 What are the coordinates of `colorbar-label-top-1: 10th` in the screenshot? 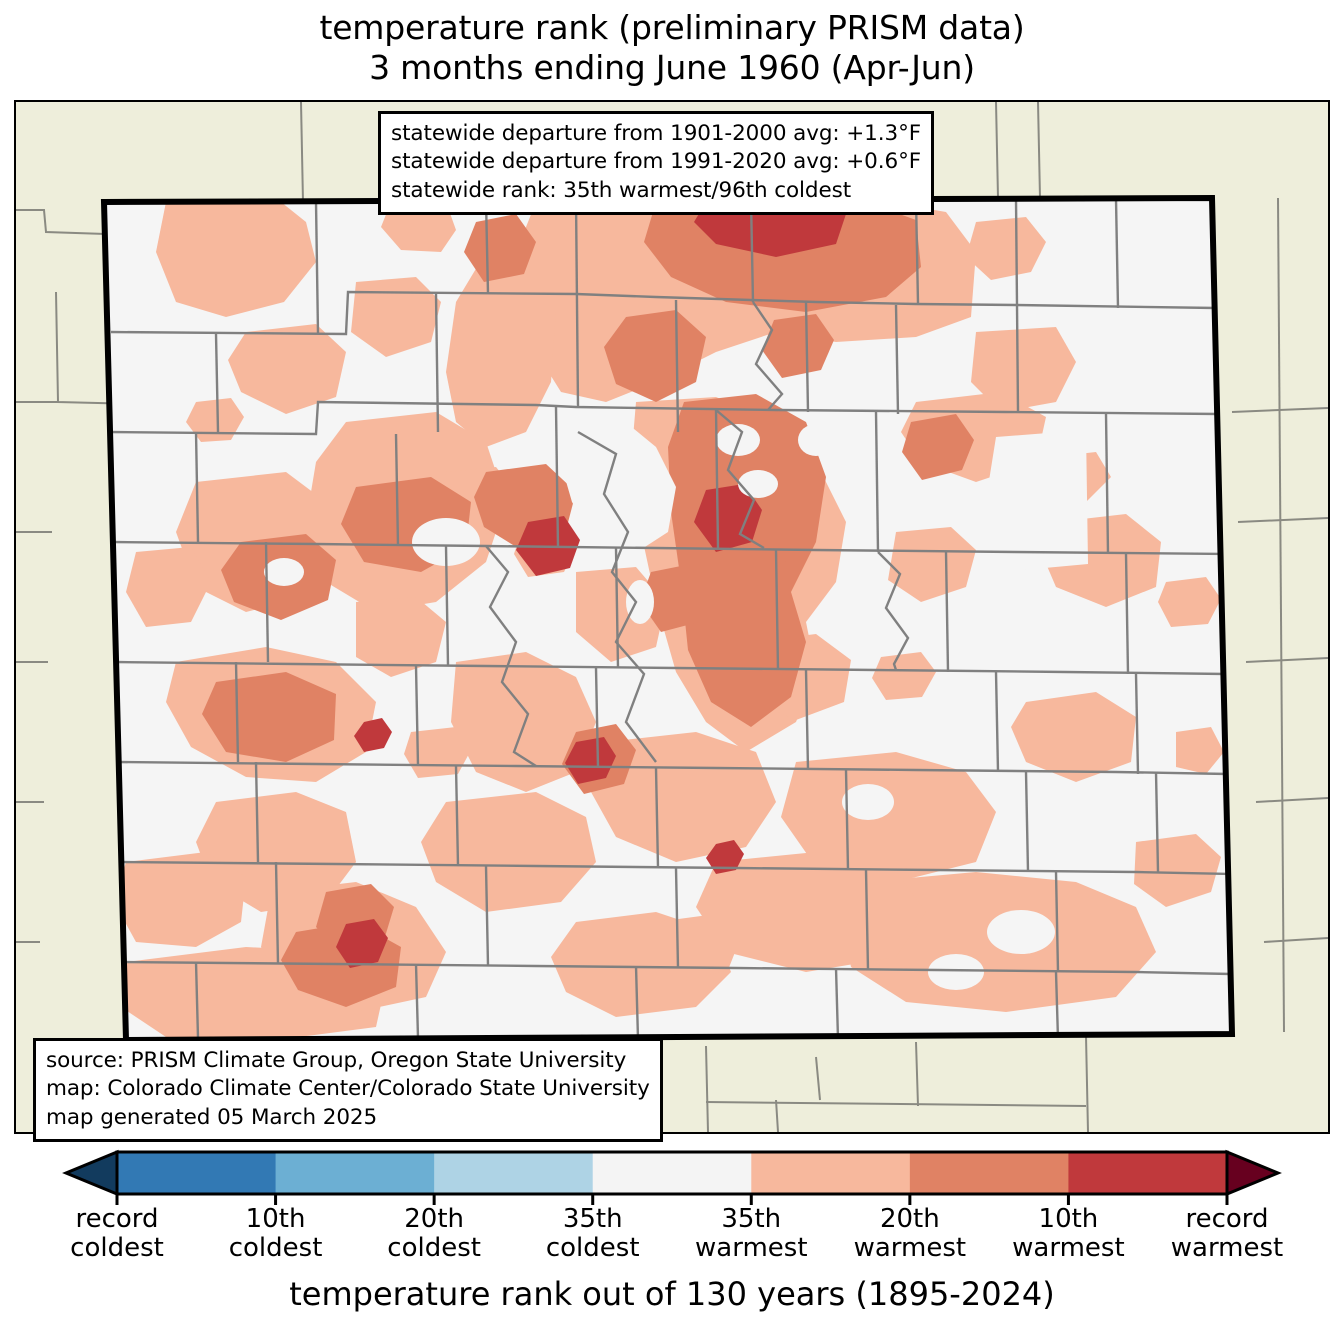 It's located at (275, 1219).